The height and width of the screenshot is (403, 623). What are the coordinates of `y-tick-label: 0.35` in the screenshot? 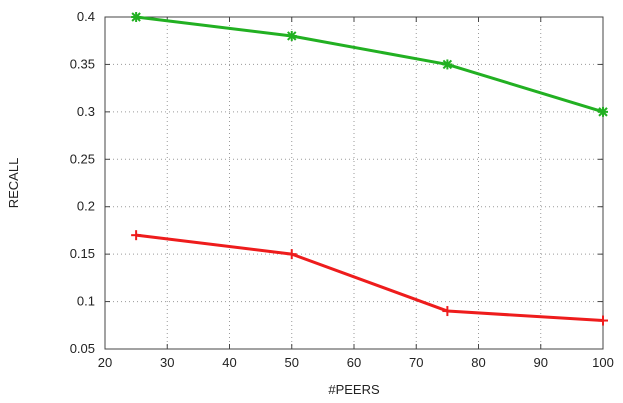 It's located at (82, 63).